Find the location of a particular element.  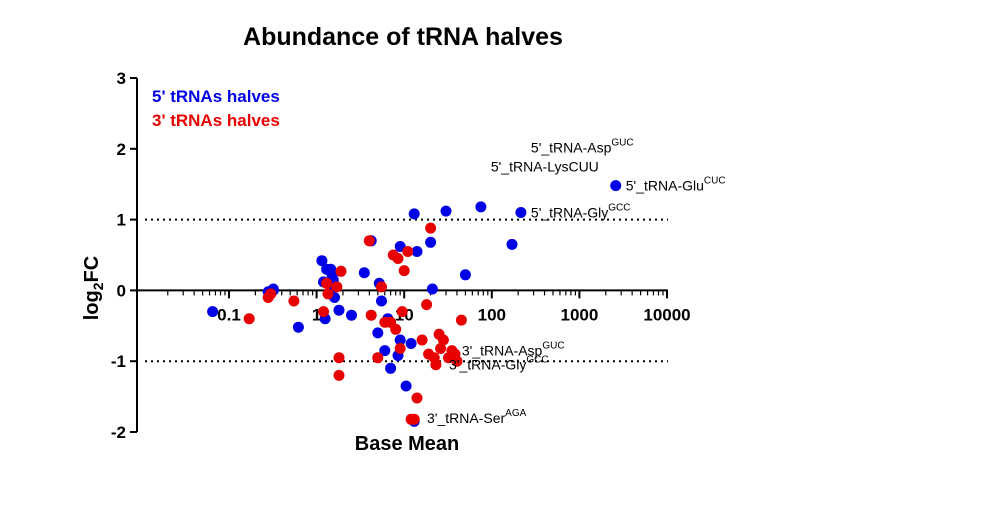

point-annotation: 3'_tRNA-SerAGA is located at coordinates (477, 417).